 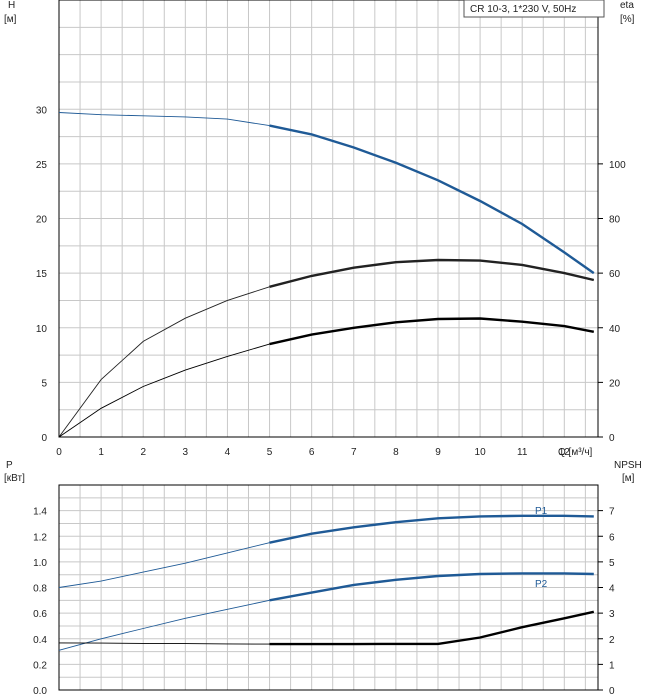 What do you see at coordinates (615, 383) in the screenshot?
I see `top-right-tick-label: 20` at bounding box center [615, 383].